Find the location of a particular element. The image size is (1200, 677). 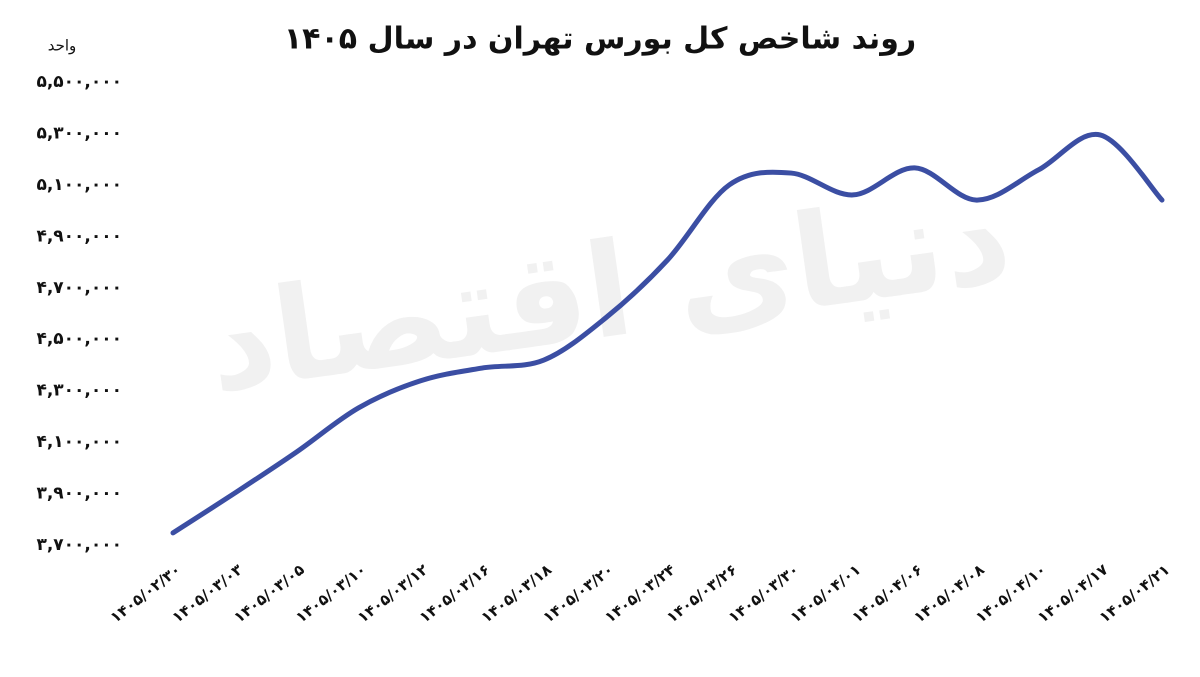

y-tick-label: ۴,۷۰۰,۰۰۰ is located at coordinates (79, 288).